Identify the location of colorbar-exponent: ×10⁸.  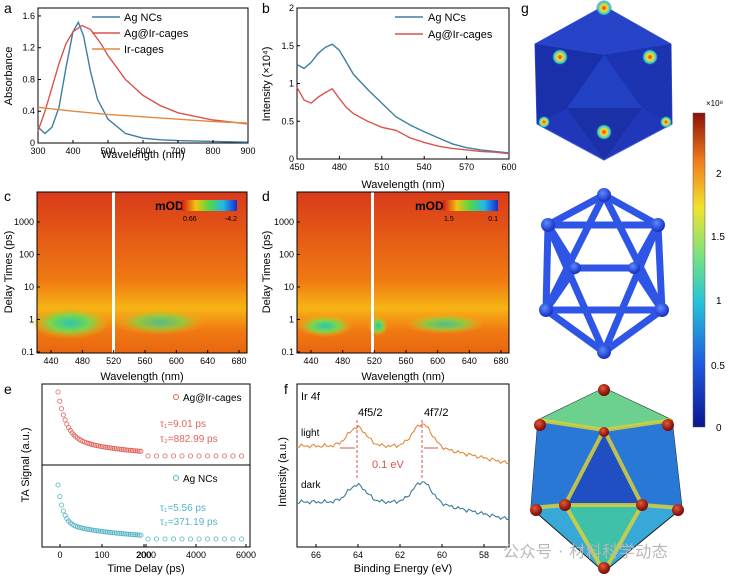
(714, 103).